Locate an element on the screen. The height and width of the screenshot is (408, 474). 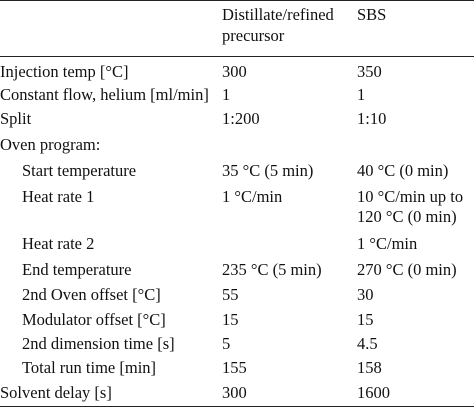
header-distillate-line2: precursor is located at coordinates (253, 35).